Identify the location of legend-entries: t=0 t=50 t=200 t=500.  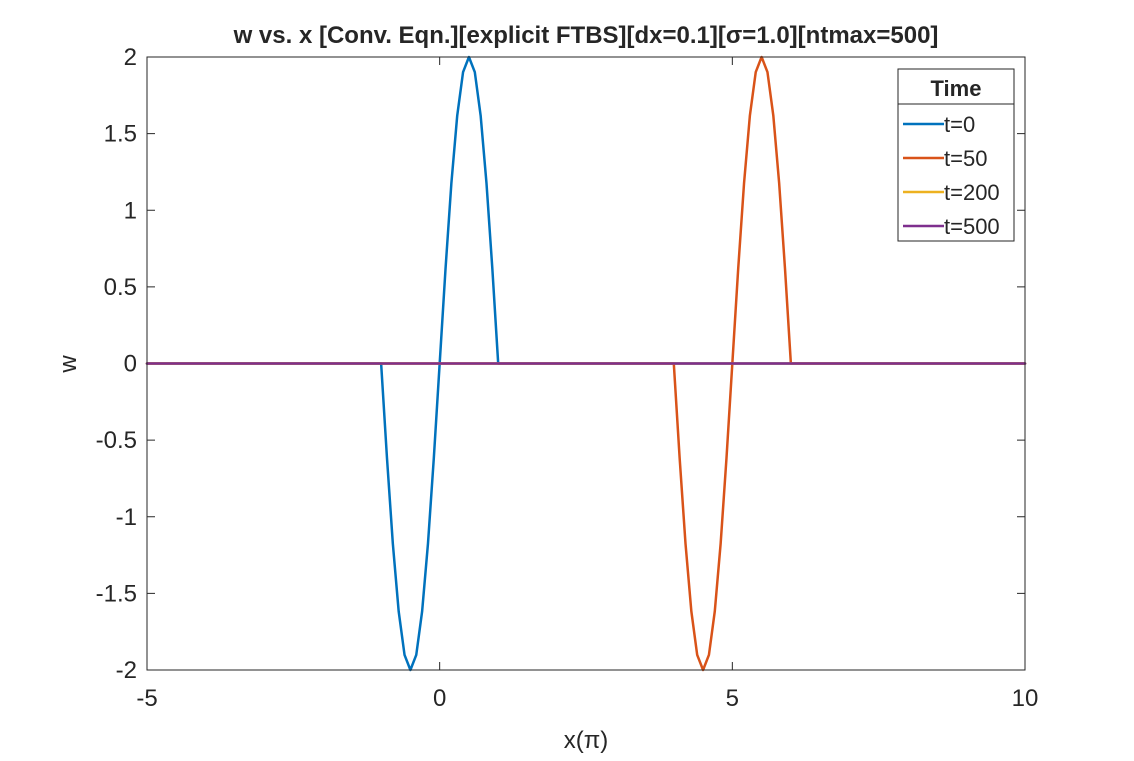
(951, 175).